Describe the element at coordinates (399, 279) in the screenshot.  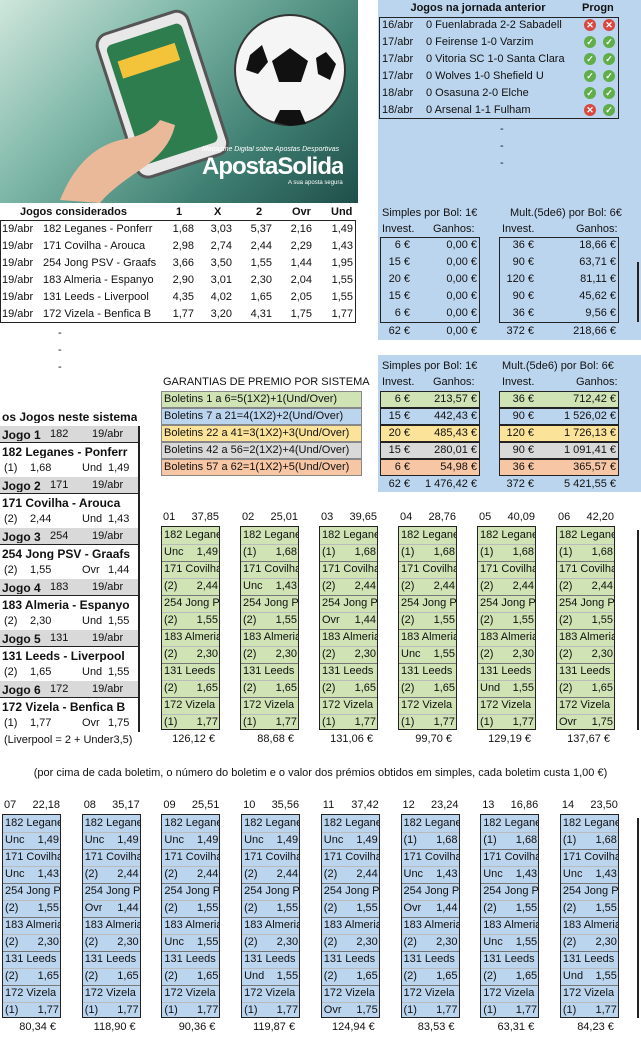
I see `simples-invest: 20 €` at that location.